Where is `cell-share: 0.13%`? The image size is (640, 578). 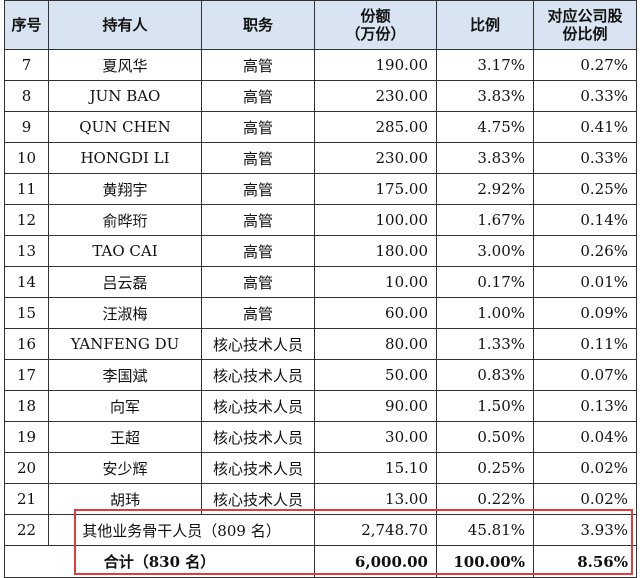
cell-share: 0.13% is located at coordinates (585, 406).